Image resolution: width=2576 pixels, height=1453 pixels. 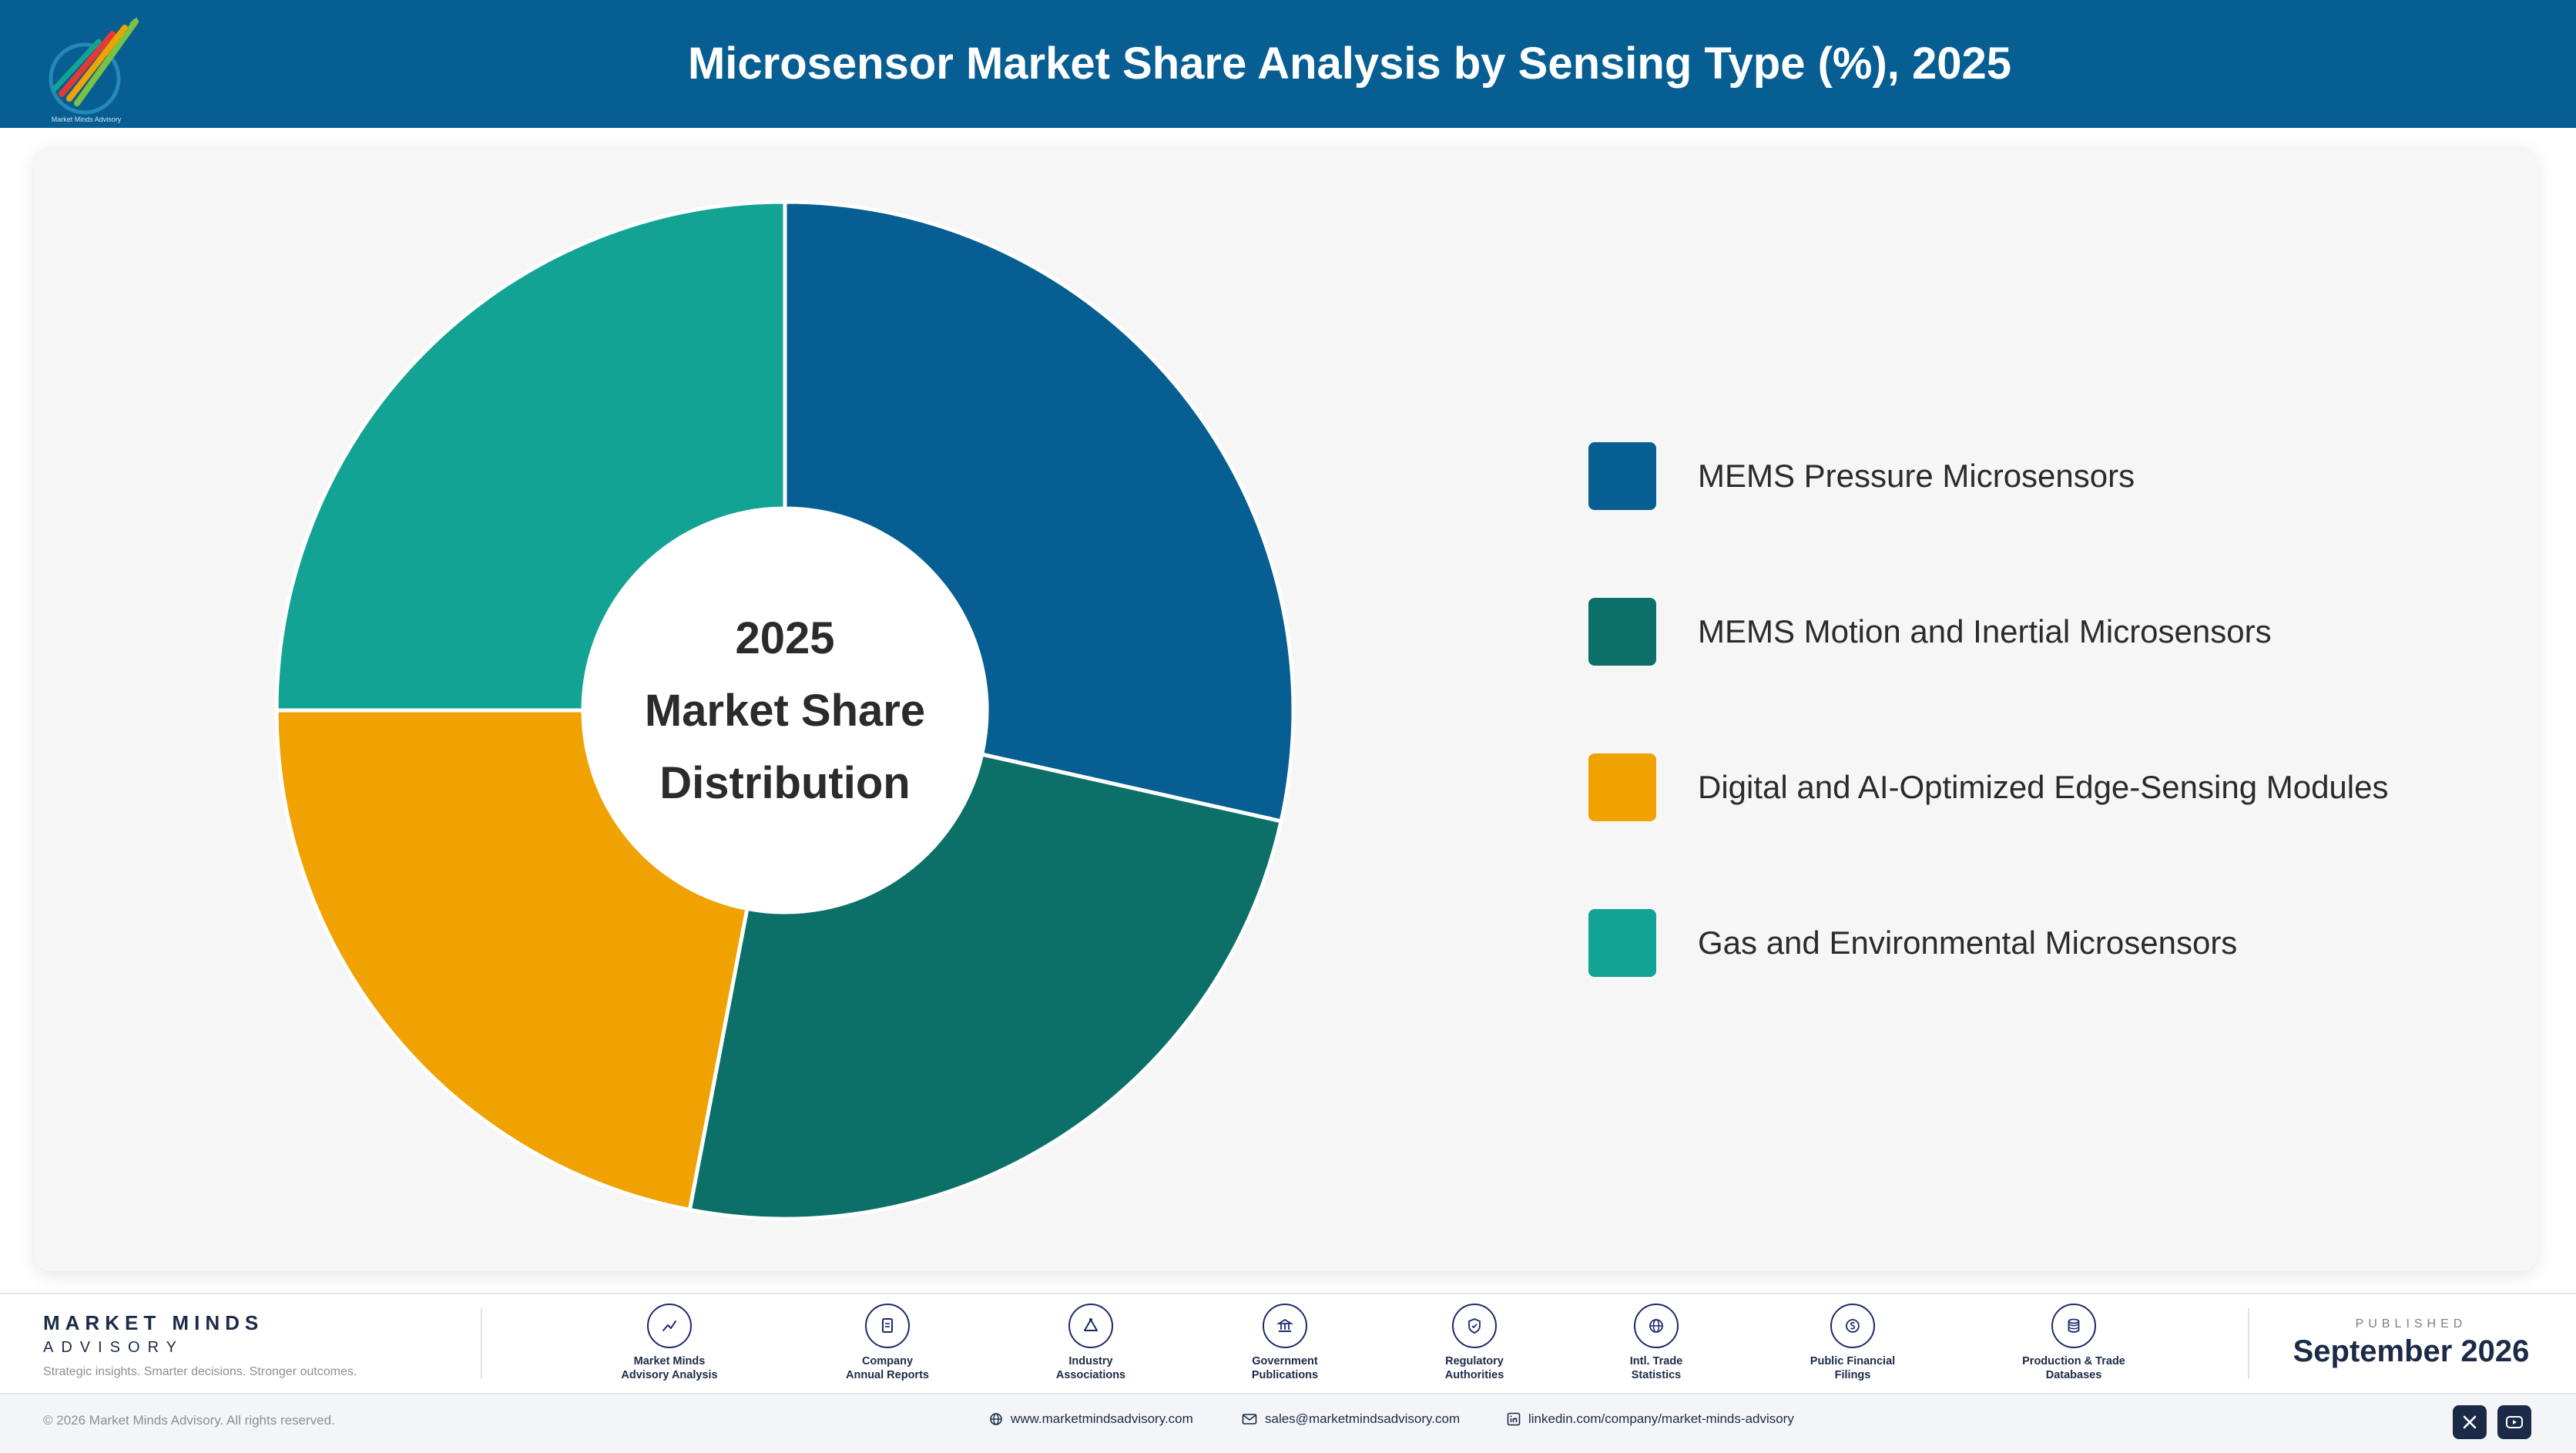 What do you see at coordinates (669, 1368) in the screenshot?
I see `source-label: Market Minds Advisory Analysis` at bounding box center [669, 1368].